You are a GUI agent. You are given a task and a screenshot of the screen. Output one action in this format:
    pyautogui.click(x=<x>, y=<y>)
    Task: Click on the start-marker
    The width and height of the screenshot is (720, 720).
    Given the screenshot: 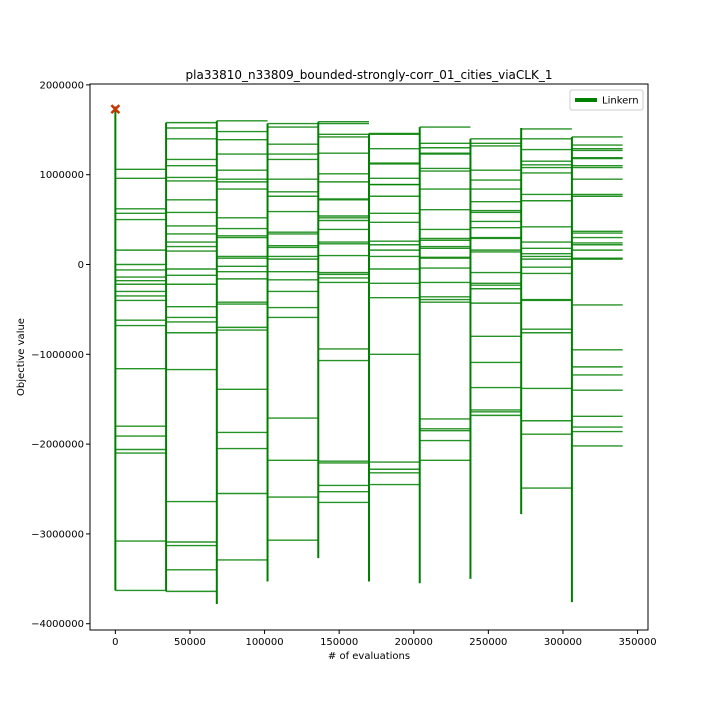 What is the action you would take?
    pyautogui.click(x=115, y=109)
    